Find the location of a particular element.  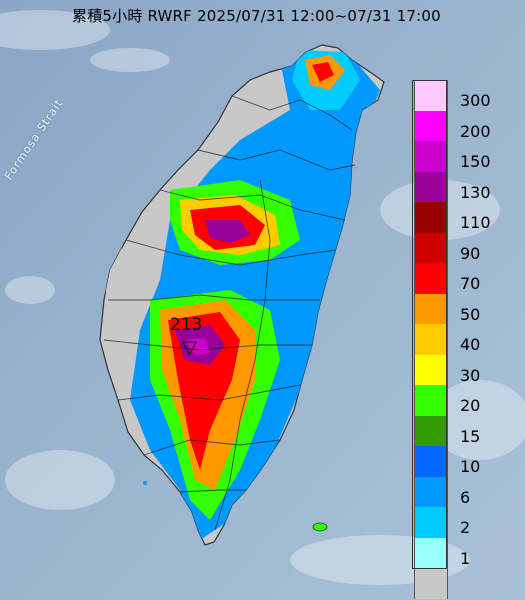

map-title: 累積5小時 RWRF 2025/07/31 12:00~07/31 17:00 is located at coordinates (256, 16).